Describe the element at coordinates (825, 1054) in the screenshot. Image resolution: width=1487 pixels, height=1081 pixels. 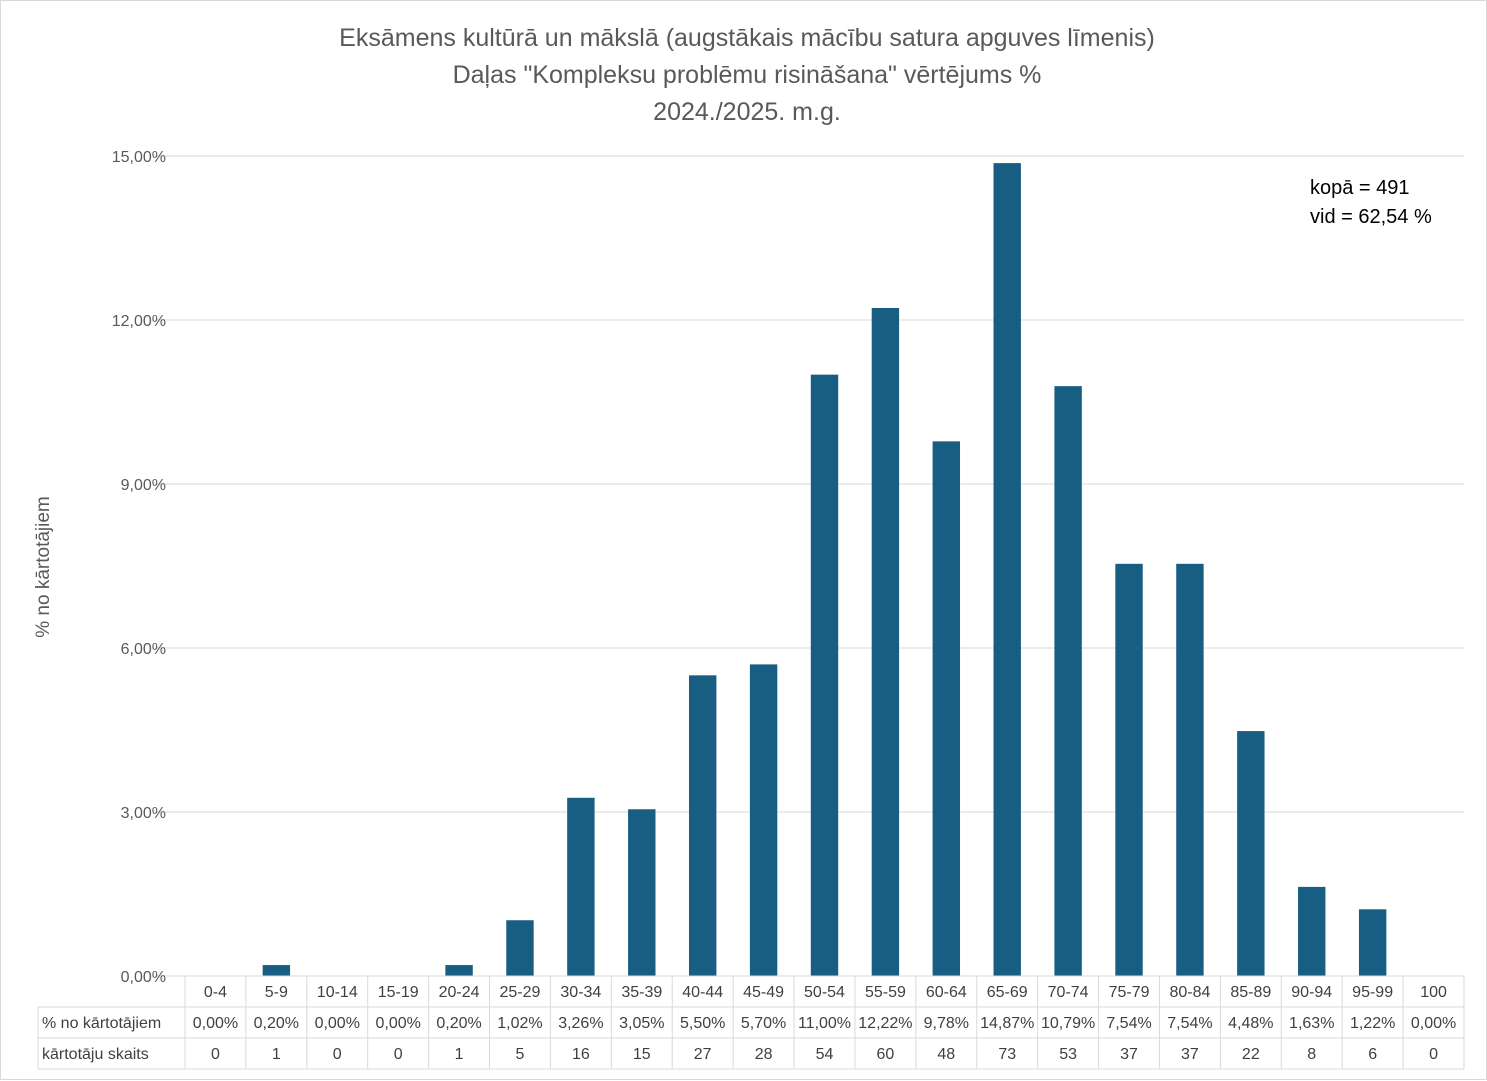
I see `table-cell: 54` at that location.